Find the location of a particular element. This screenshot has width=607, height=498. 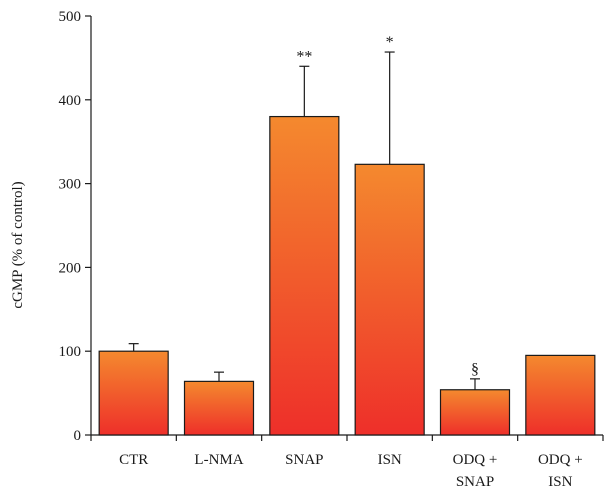

y-tick-label: 0 is located at coordinates (78, 436).